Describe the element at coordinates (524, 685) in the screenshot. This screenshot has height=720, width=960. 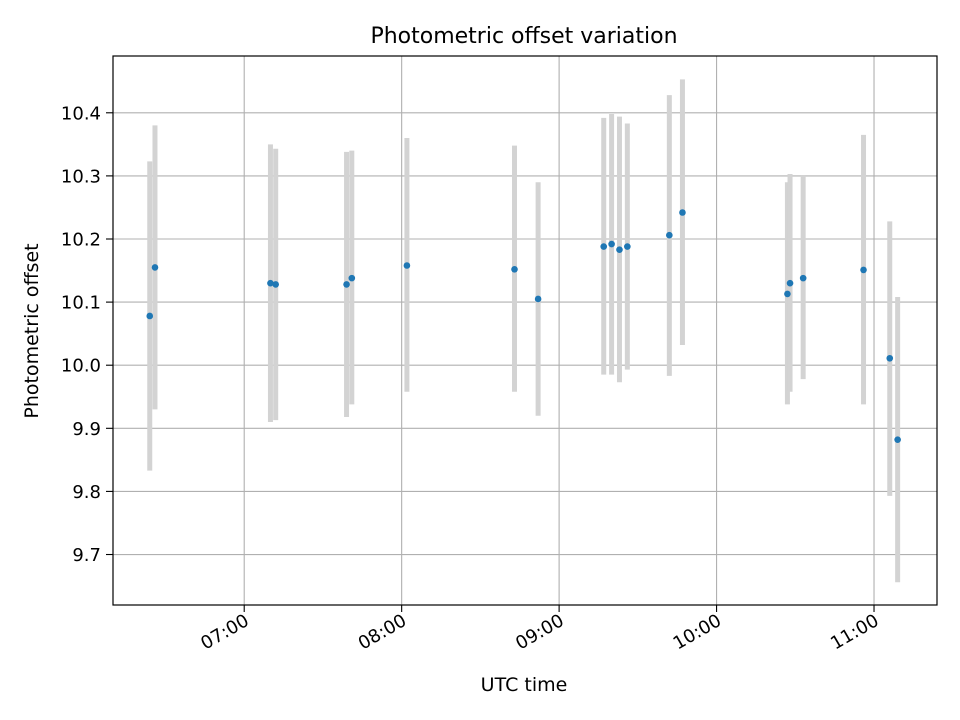
I see `x-axis-label: UTC time` at that location.